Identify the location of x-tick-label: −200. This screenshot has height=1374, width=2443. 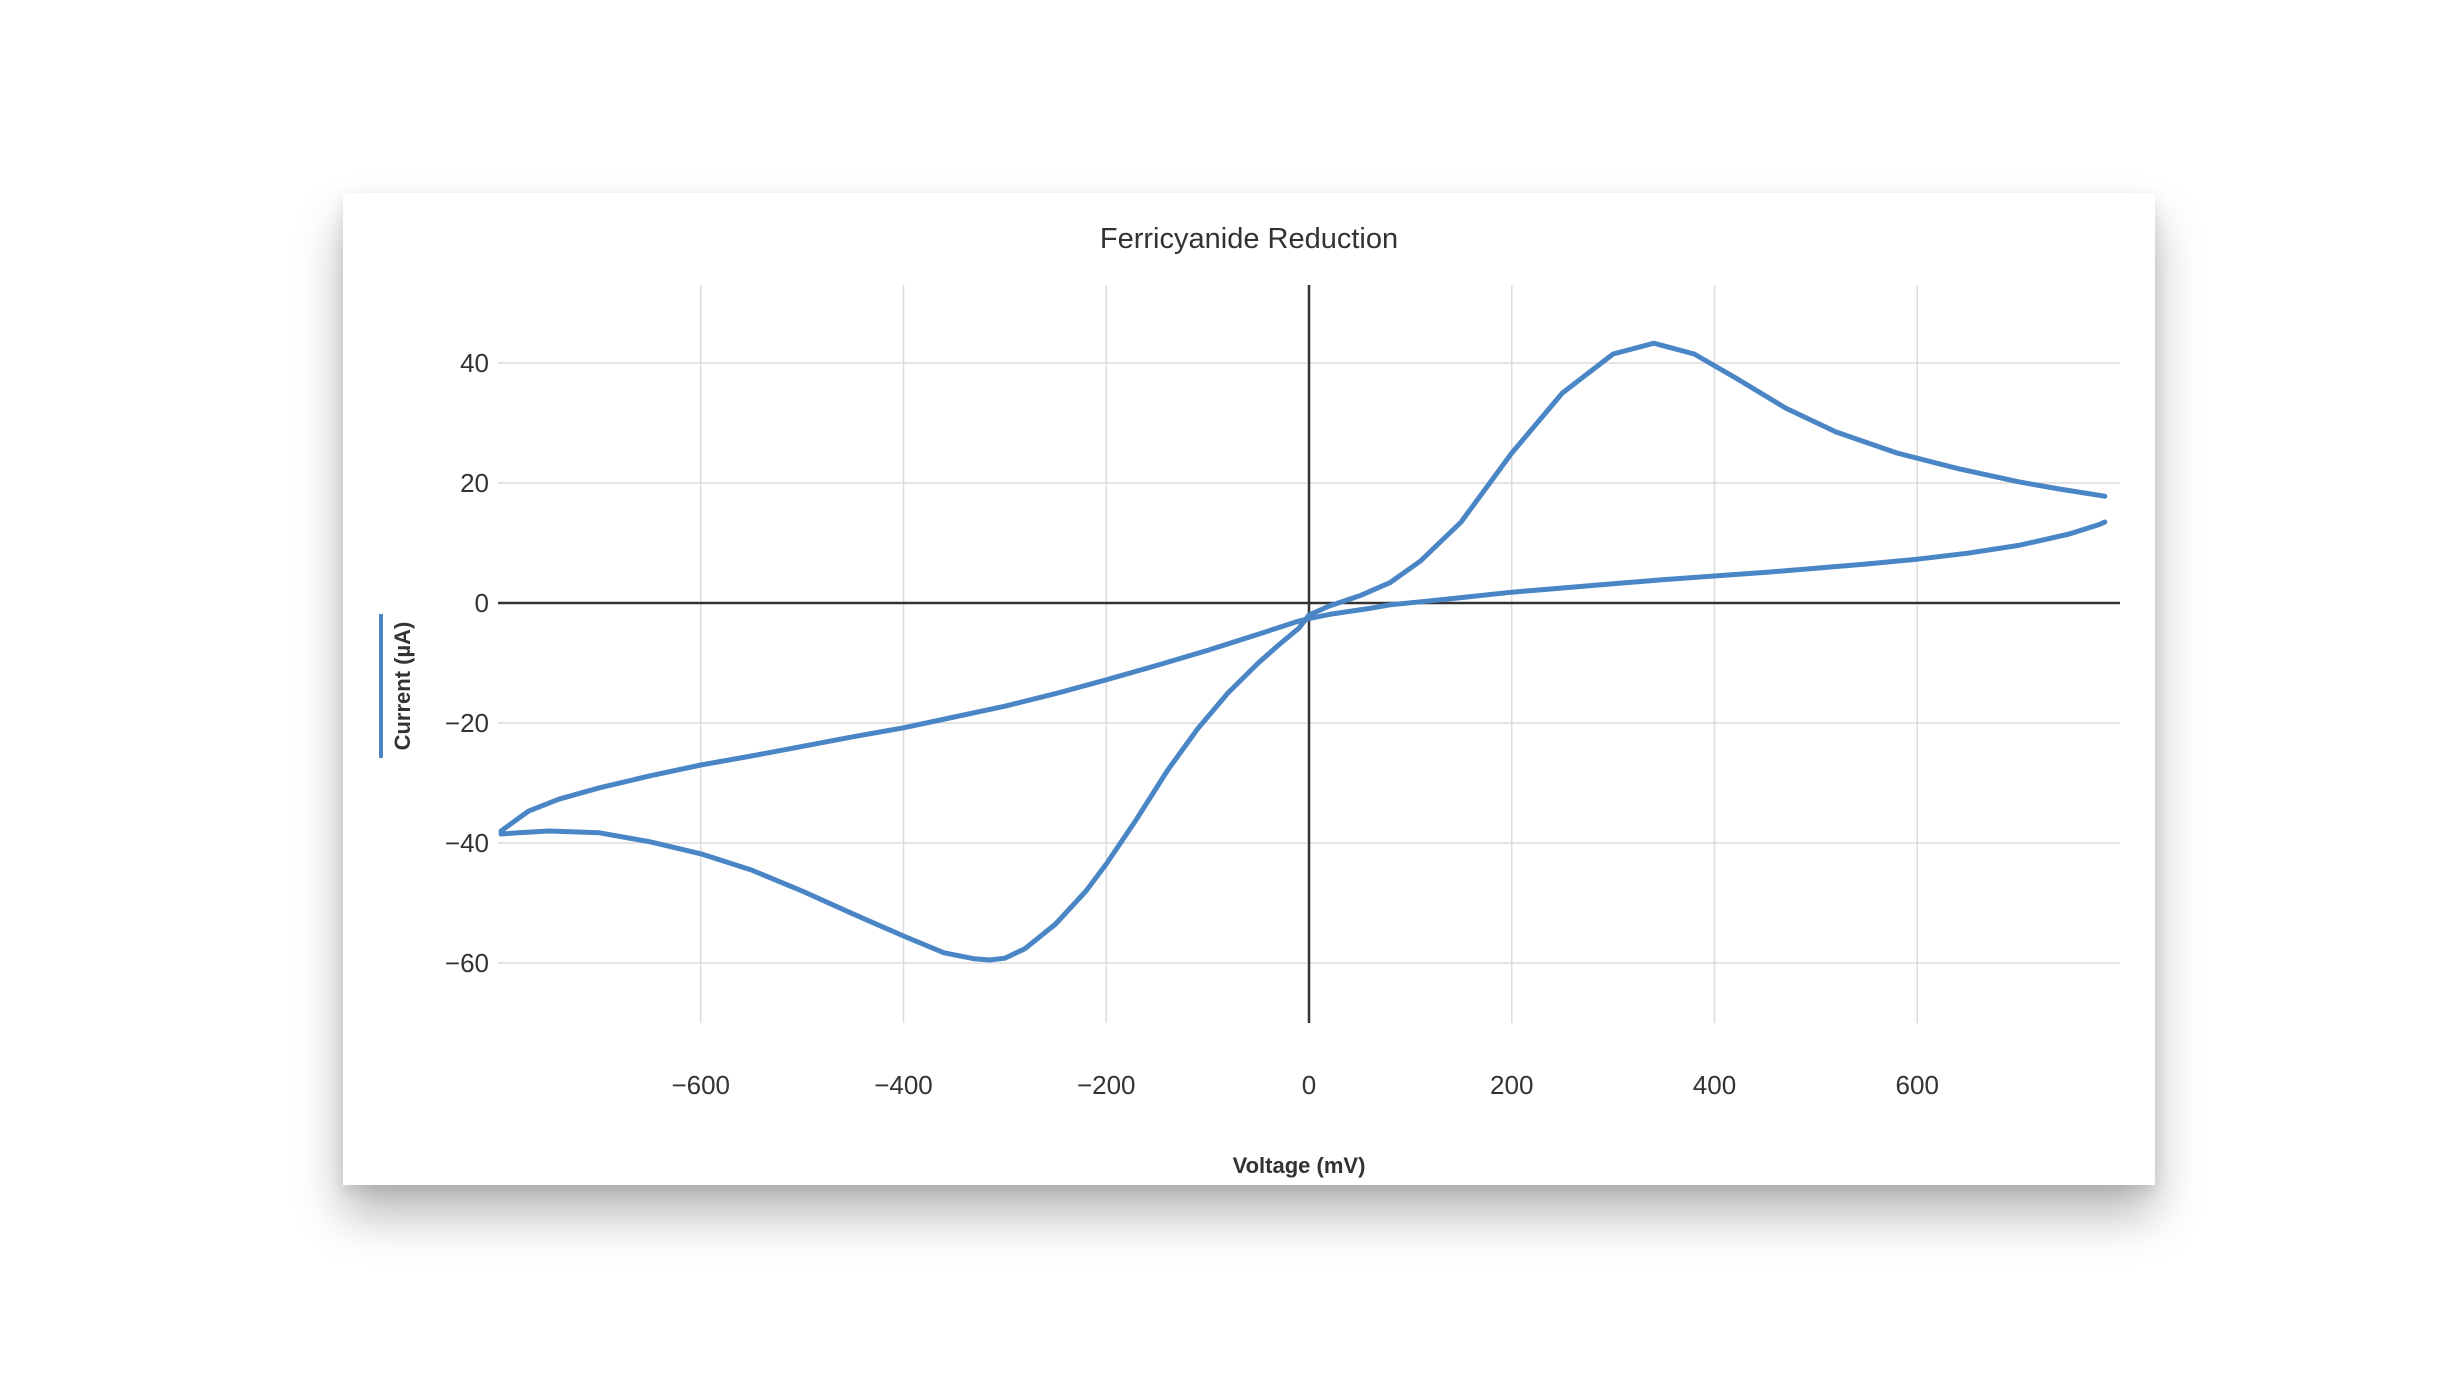
(1106, 1085).